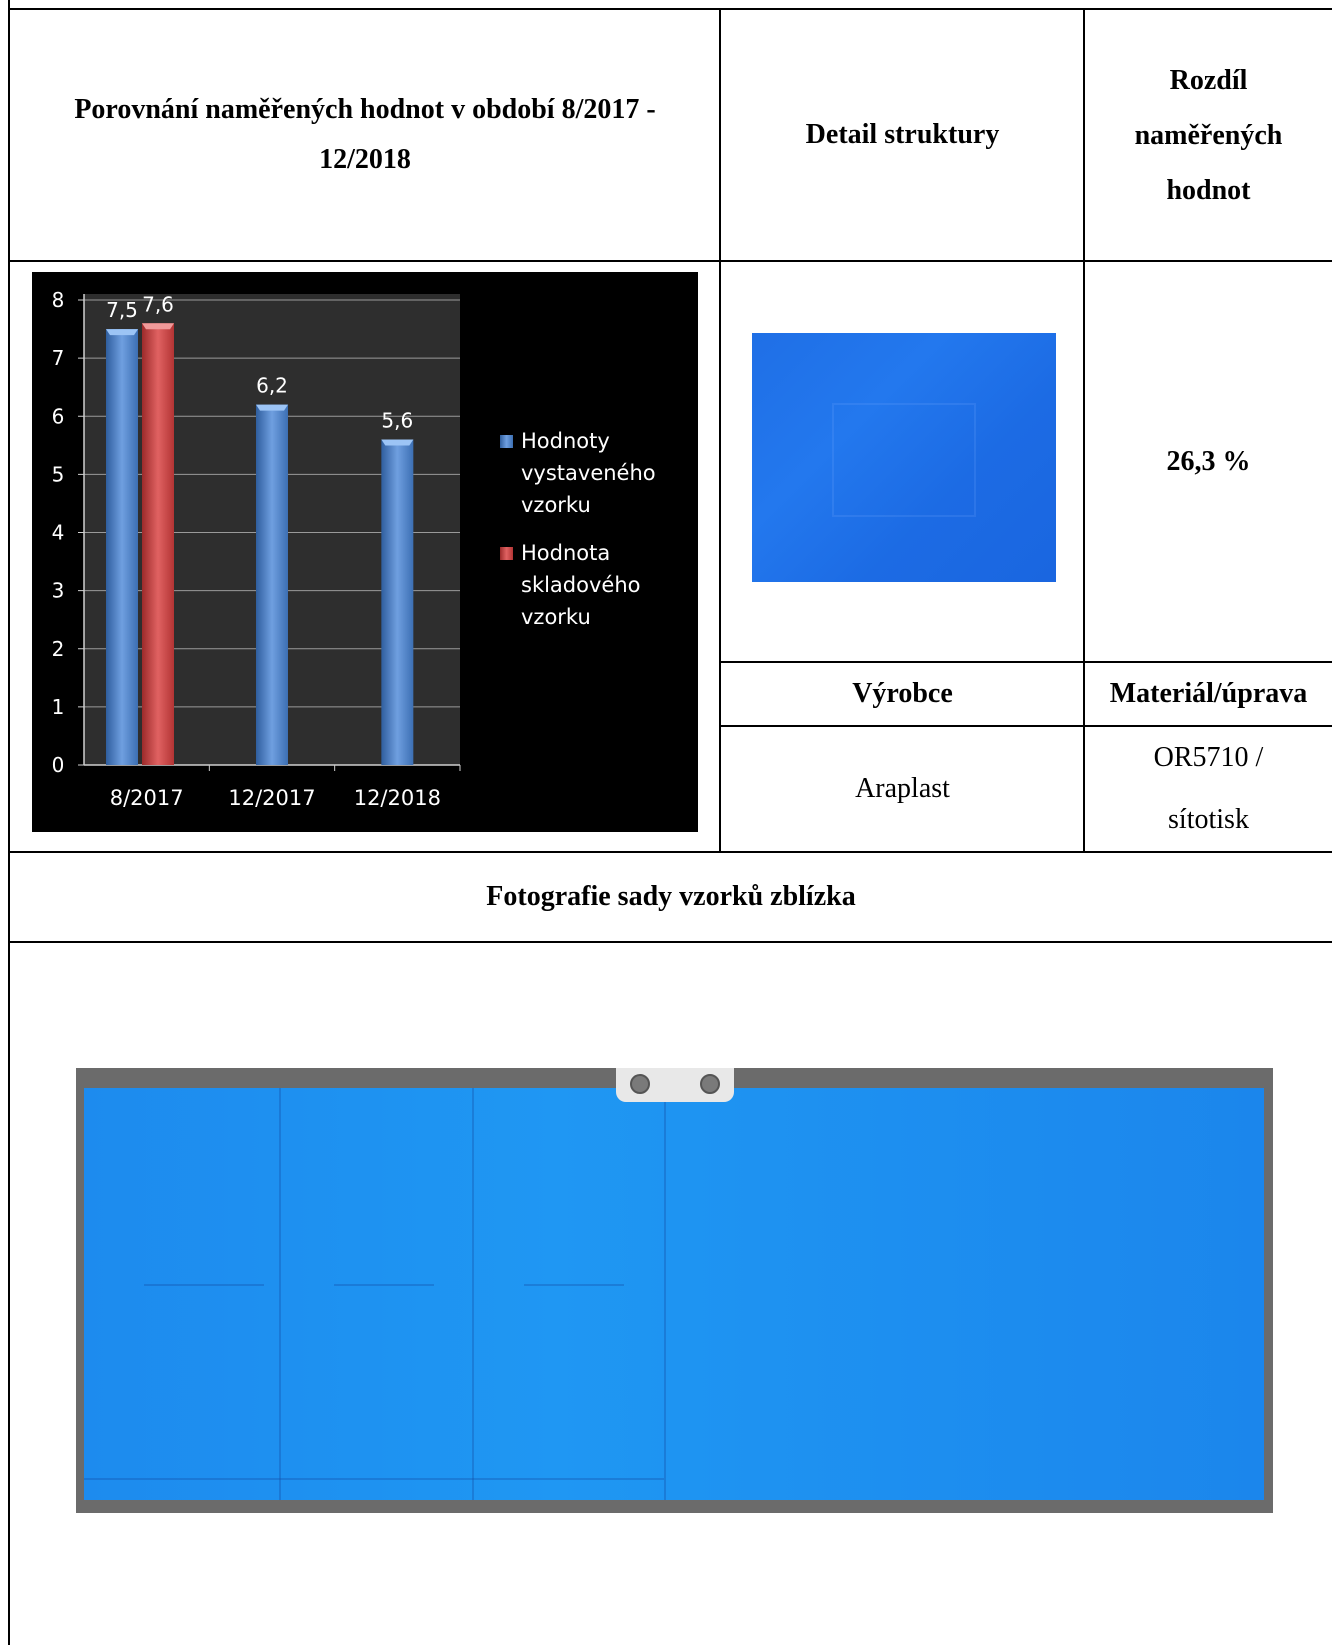 The image size is (1332, 1645). Describe the element at coordinates (58, 649) in the screenshot. I see `y-tick-label: 2` at that location.